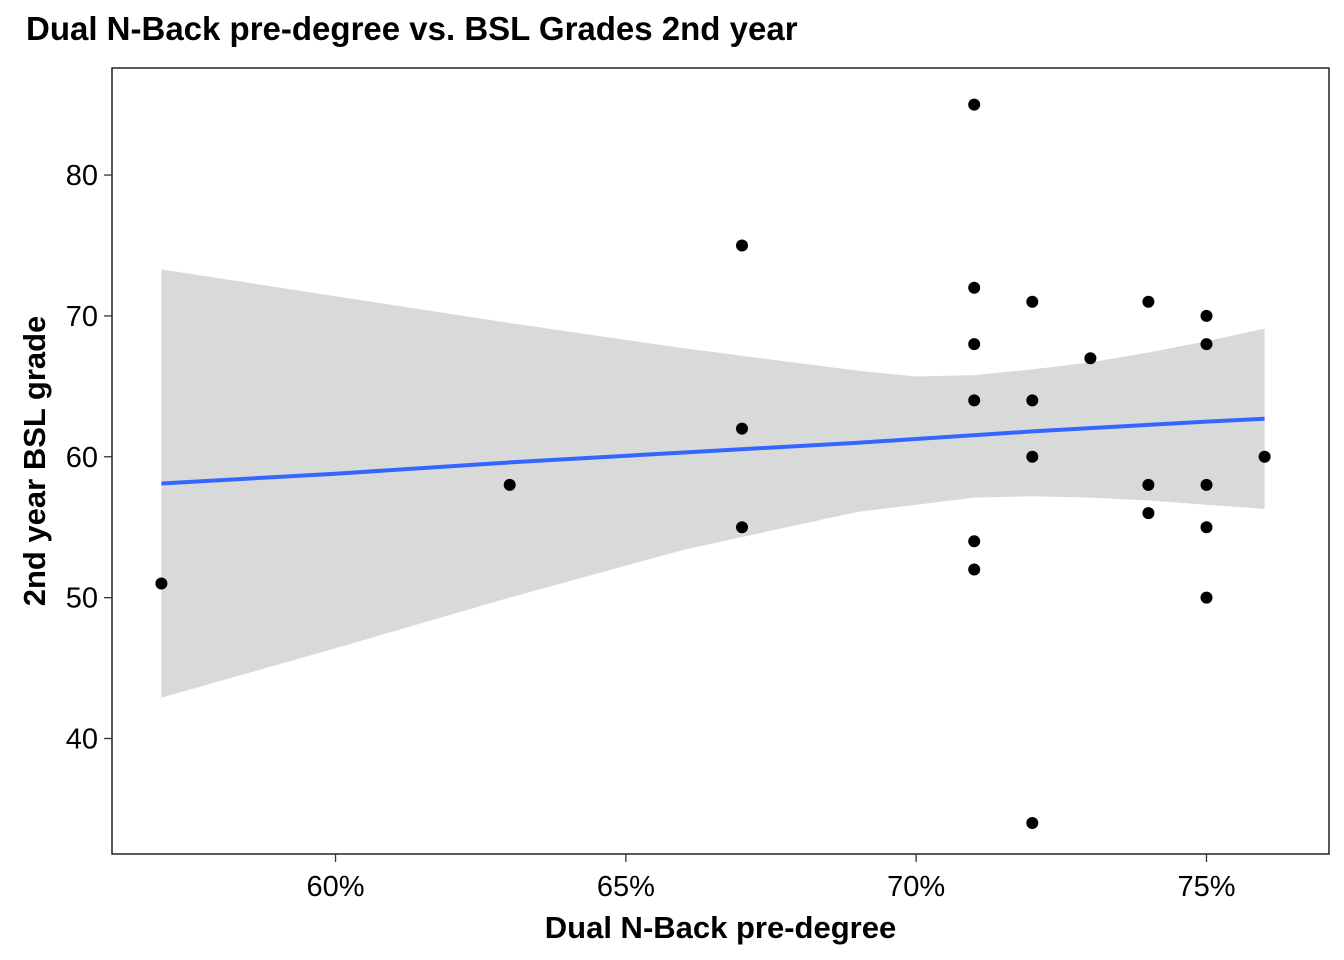 Image resolution: width=1344 pixels, height=960 pixels. I want to click on y-axis: 40 50 60 70 80, so click(89, 457).